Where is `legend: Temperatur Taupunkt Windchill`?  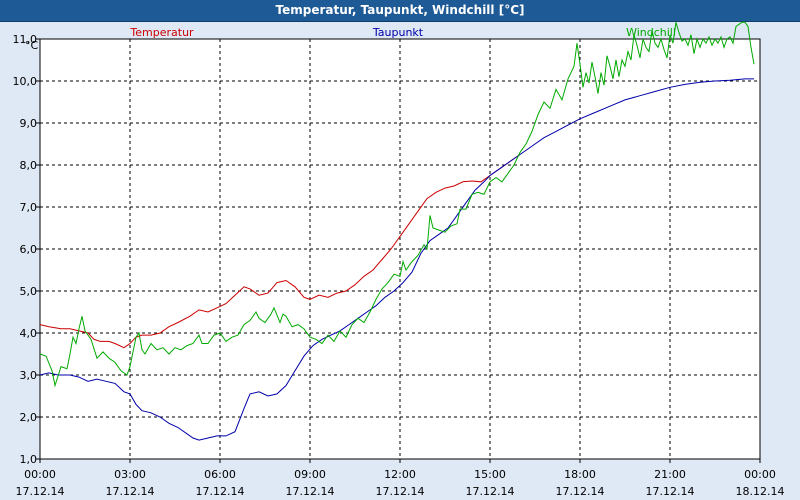
legend: Temperatur Taupunkt Windchill is located at coordinates (402, 32).